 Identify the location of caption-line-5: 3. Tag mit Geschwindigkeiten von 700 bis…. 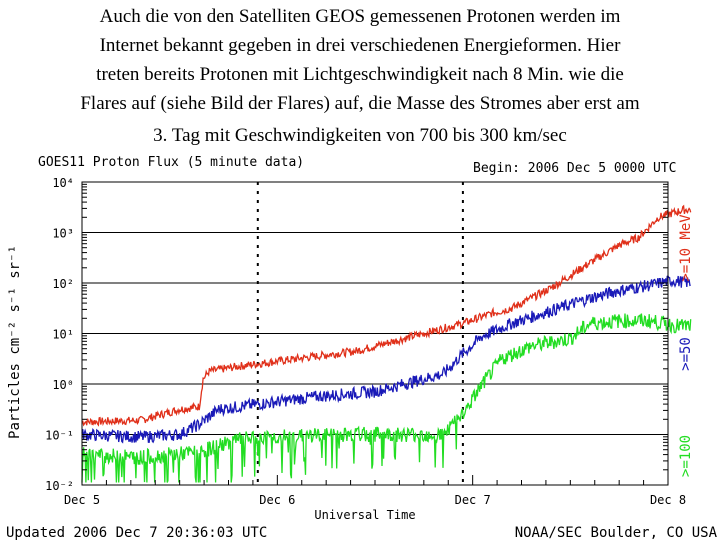
(360, 135).